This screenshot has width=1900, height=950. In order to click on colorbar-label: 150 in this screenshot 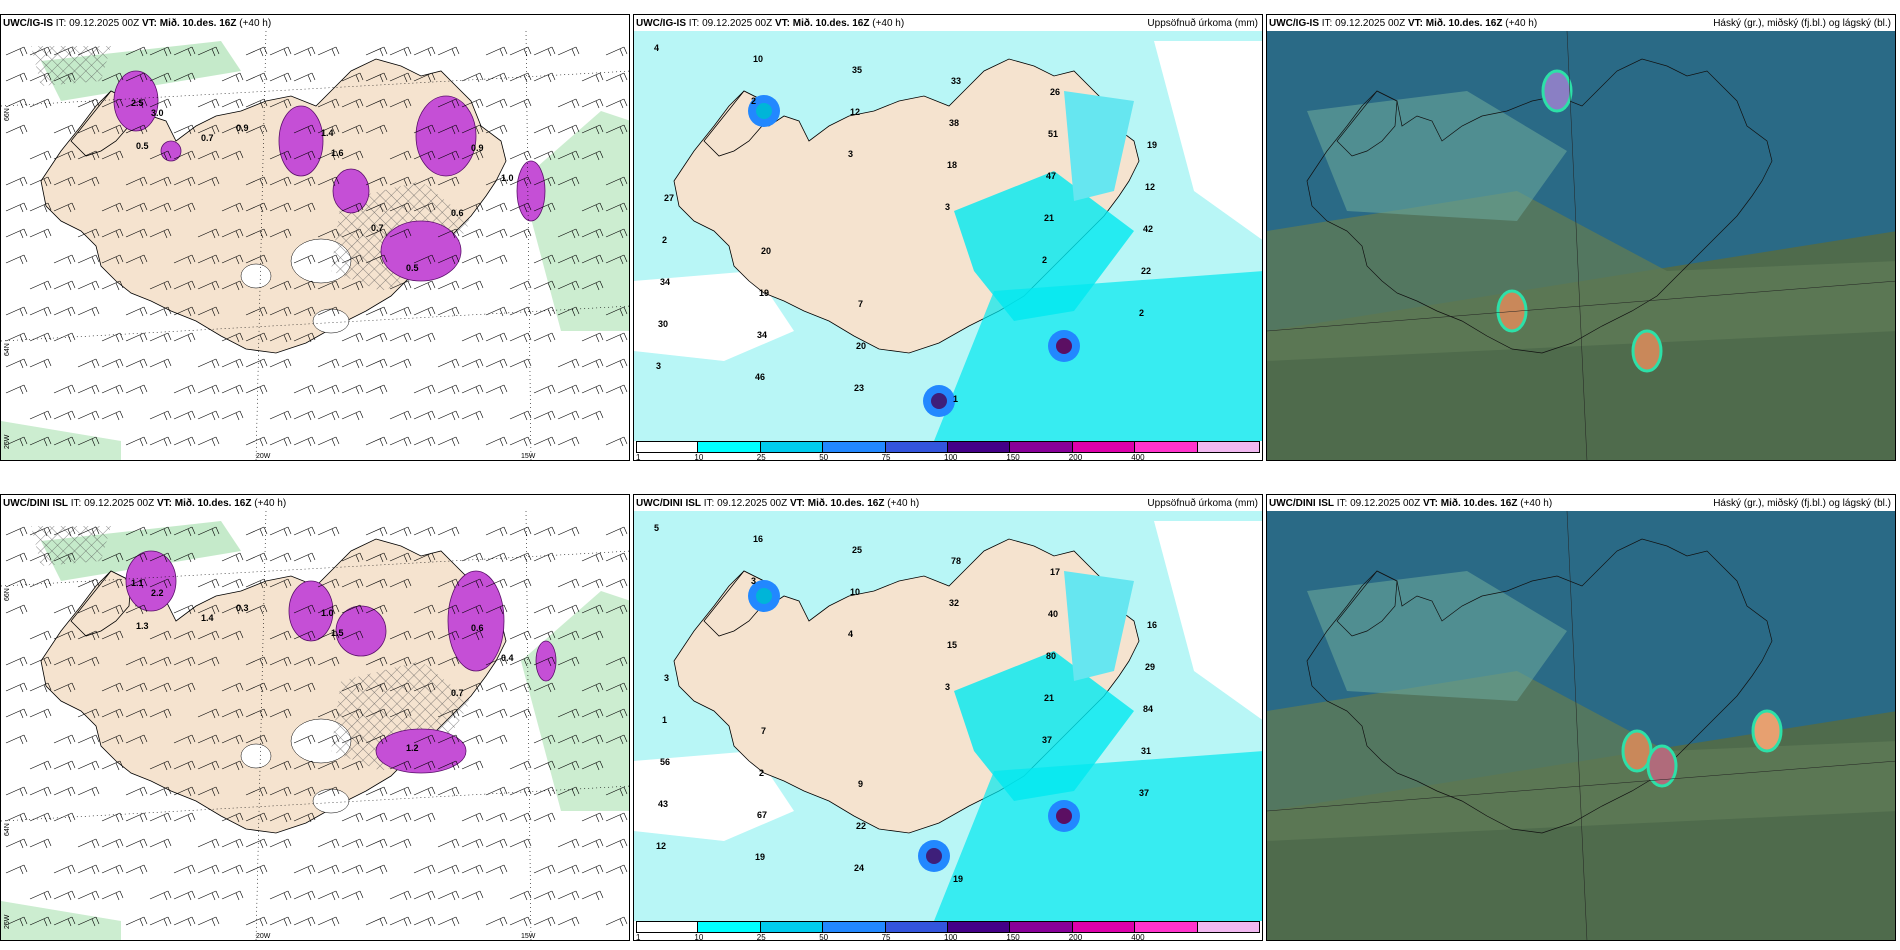, I will do `click(1013, 937)`.